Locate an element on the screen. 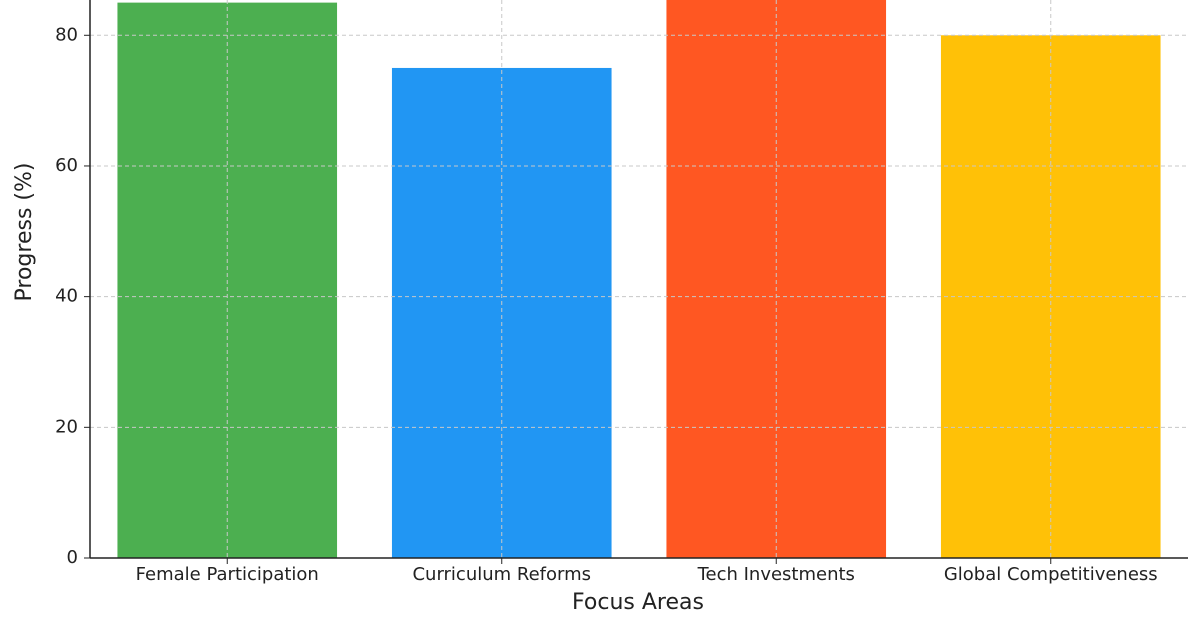  y-tick-label: 60 is located at coordinates (66, 165).